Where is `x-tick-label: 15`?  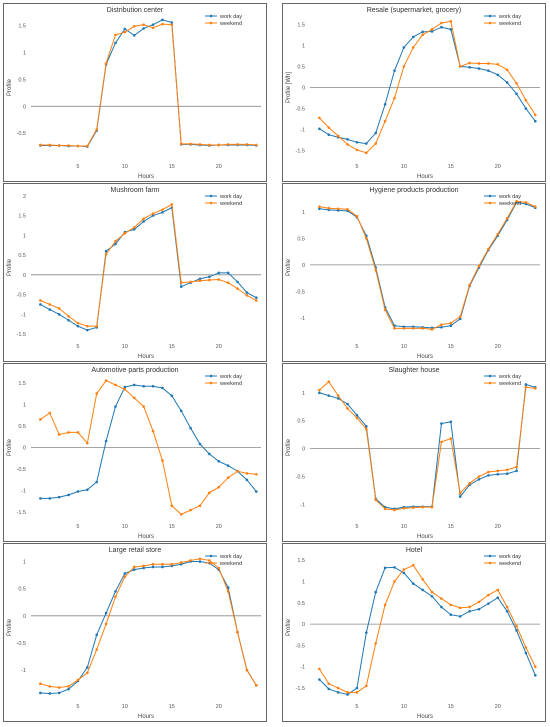 x-tick-label: 15 is located at coordinates (172, 527).